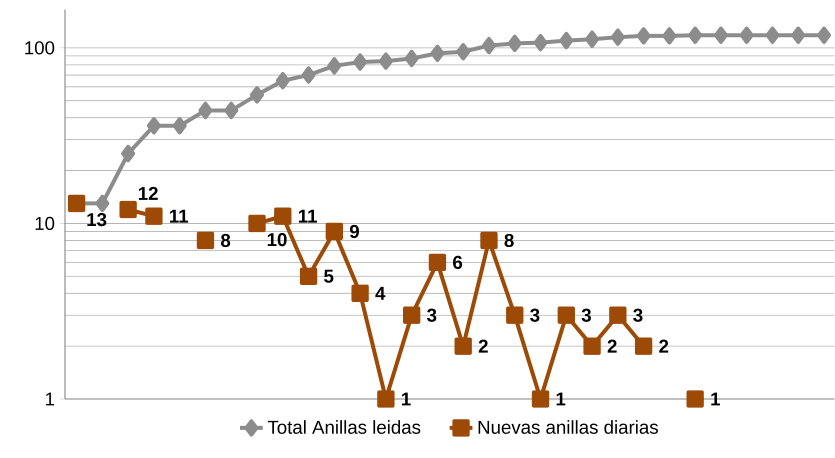 This screenshot has height=458, width=835. I want to click on data-label: 6, so click(457, 262).